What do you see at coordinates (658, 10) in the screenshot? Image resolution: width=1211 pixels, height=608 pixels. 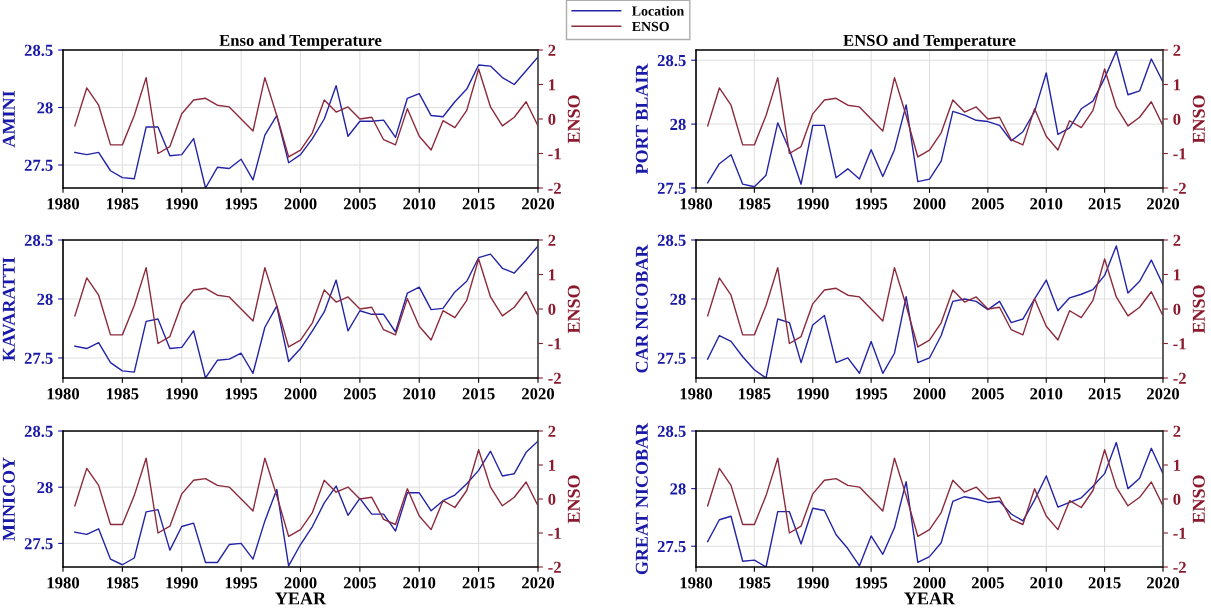 I see `legend-label: Location` at bounding box center [658, 10].